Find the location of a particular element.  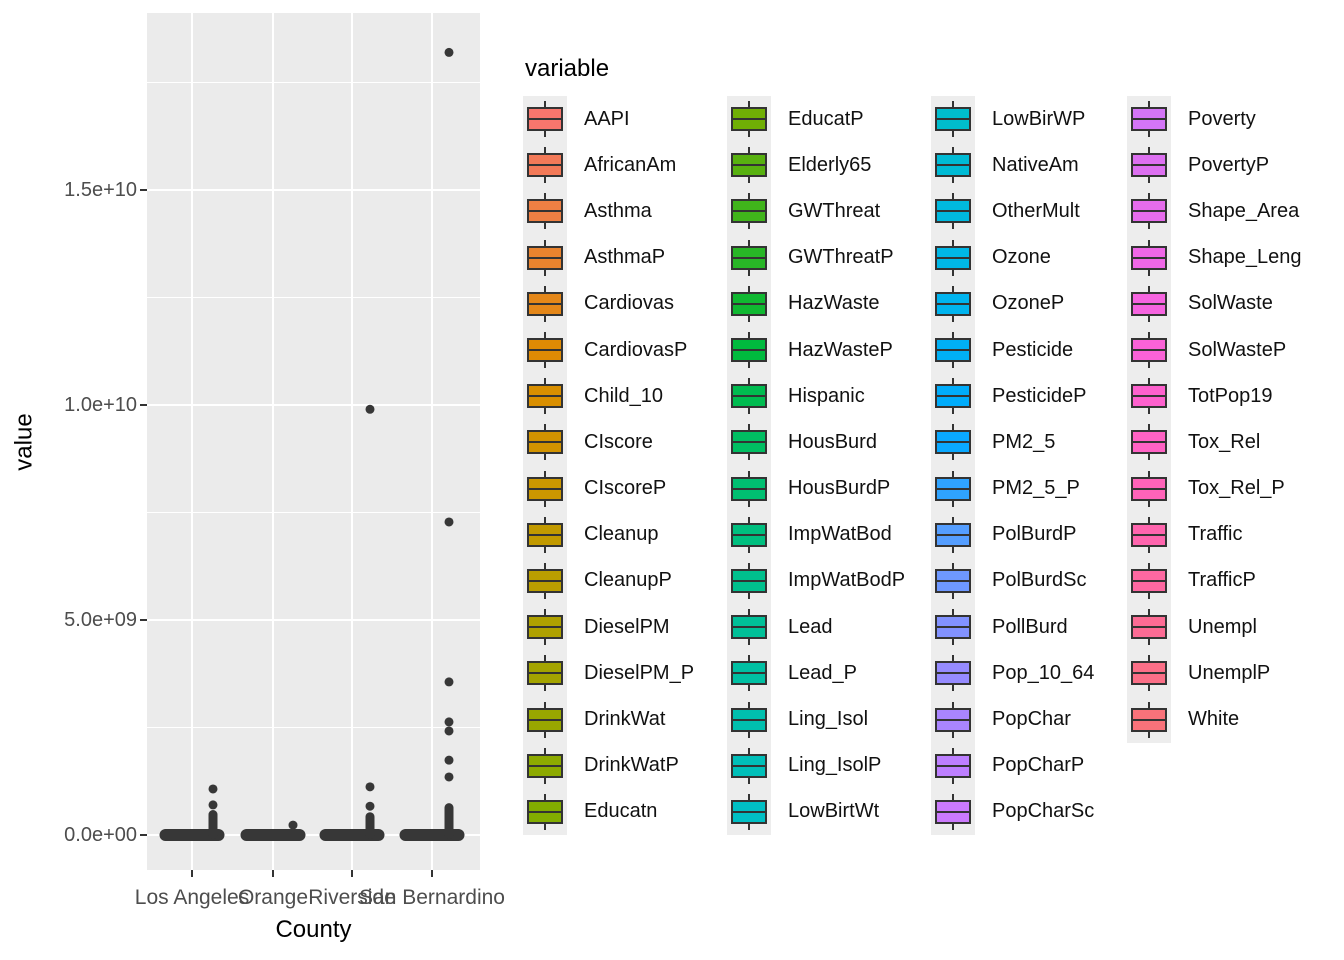

legend-entry: AsthmaP is located at coordinates (608, 257).